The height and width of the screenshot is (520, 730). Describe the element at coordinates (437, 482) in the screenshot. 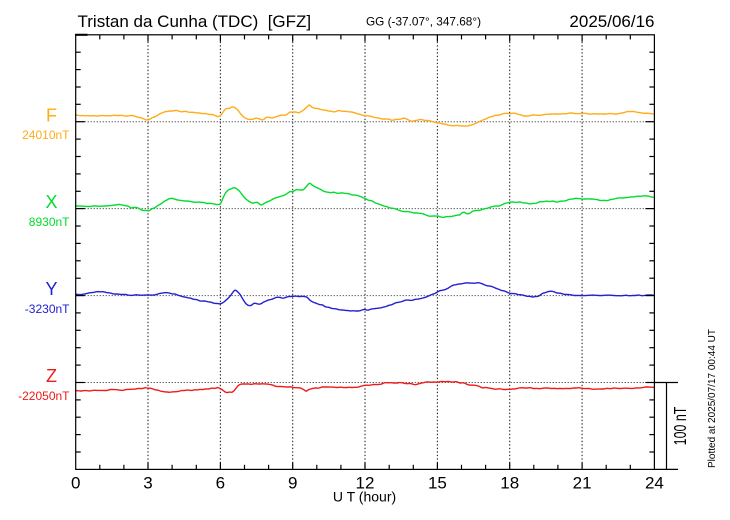

I see `svg-text: 15` at that location.